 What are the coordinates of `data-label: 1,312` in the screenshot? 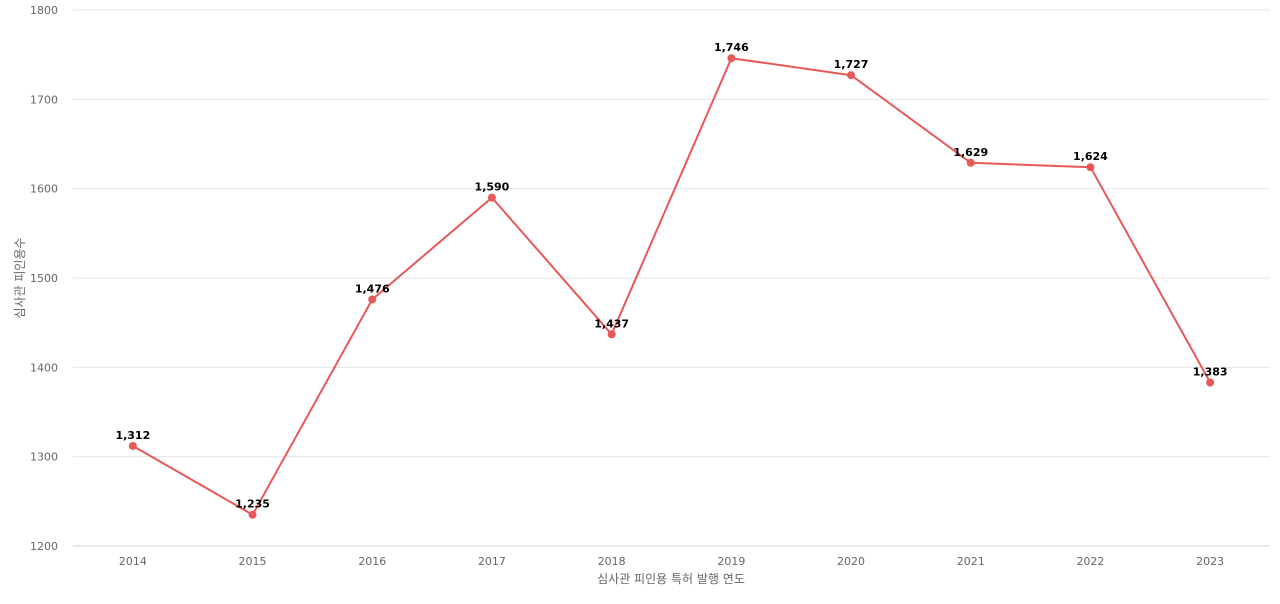 It's located at (132, 435).